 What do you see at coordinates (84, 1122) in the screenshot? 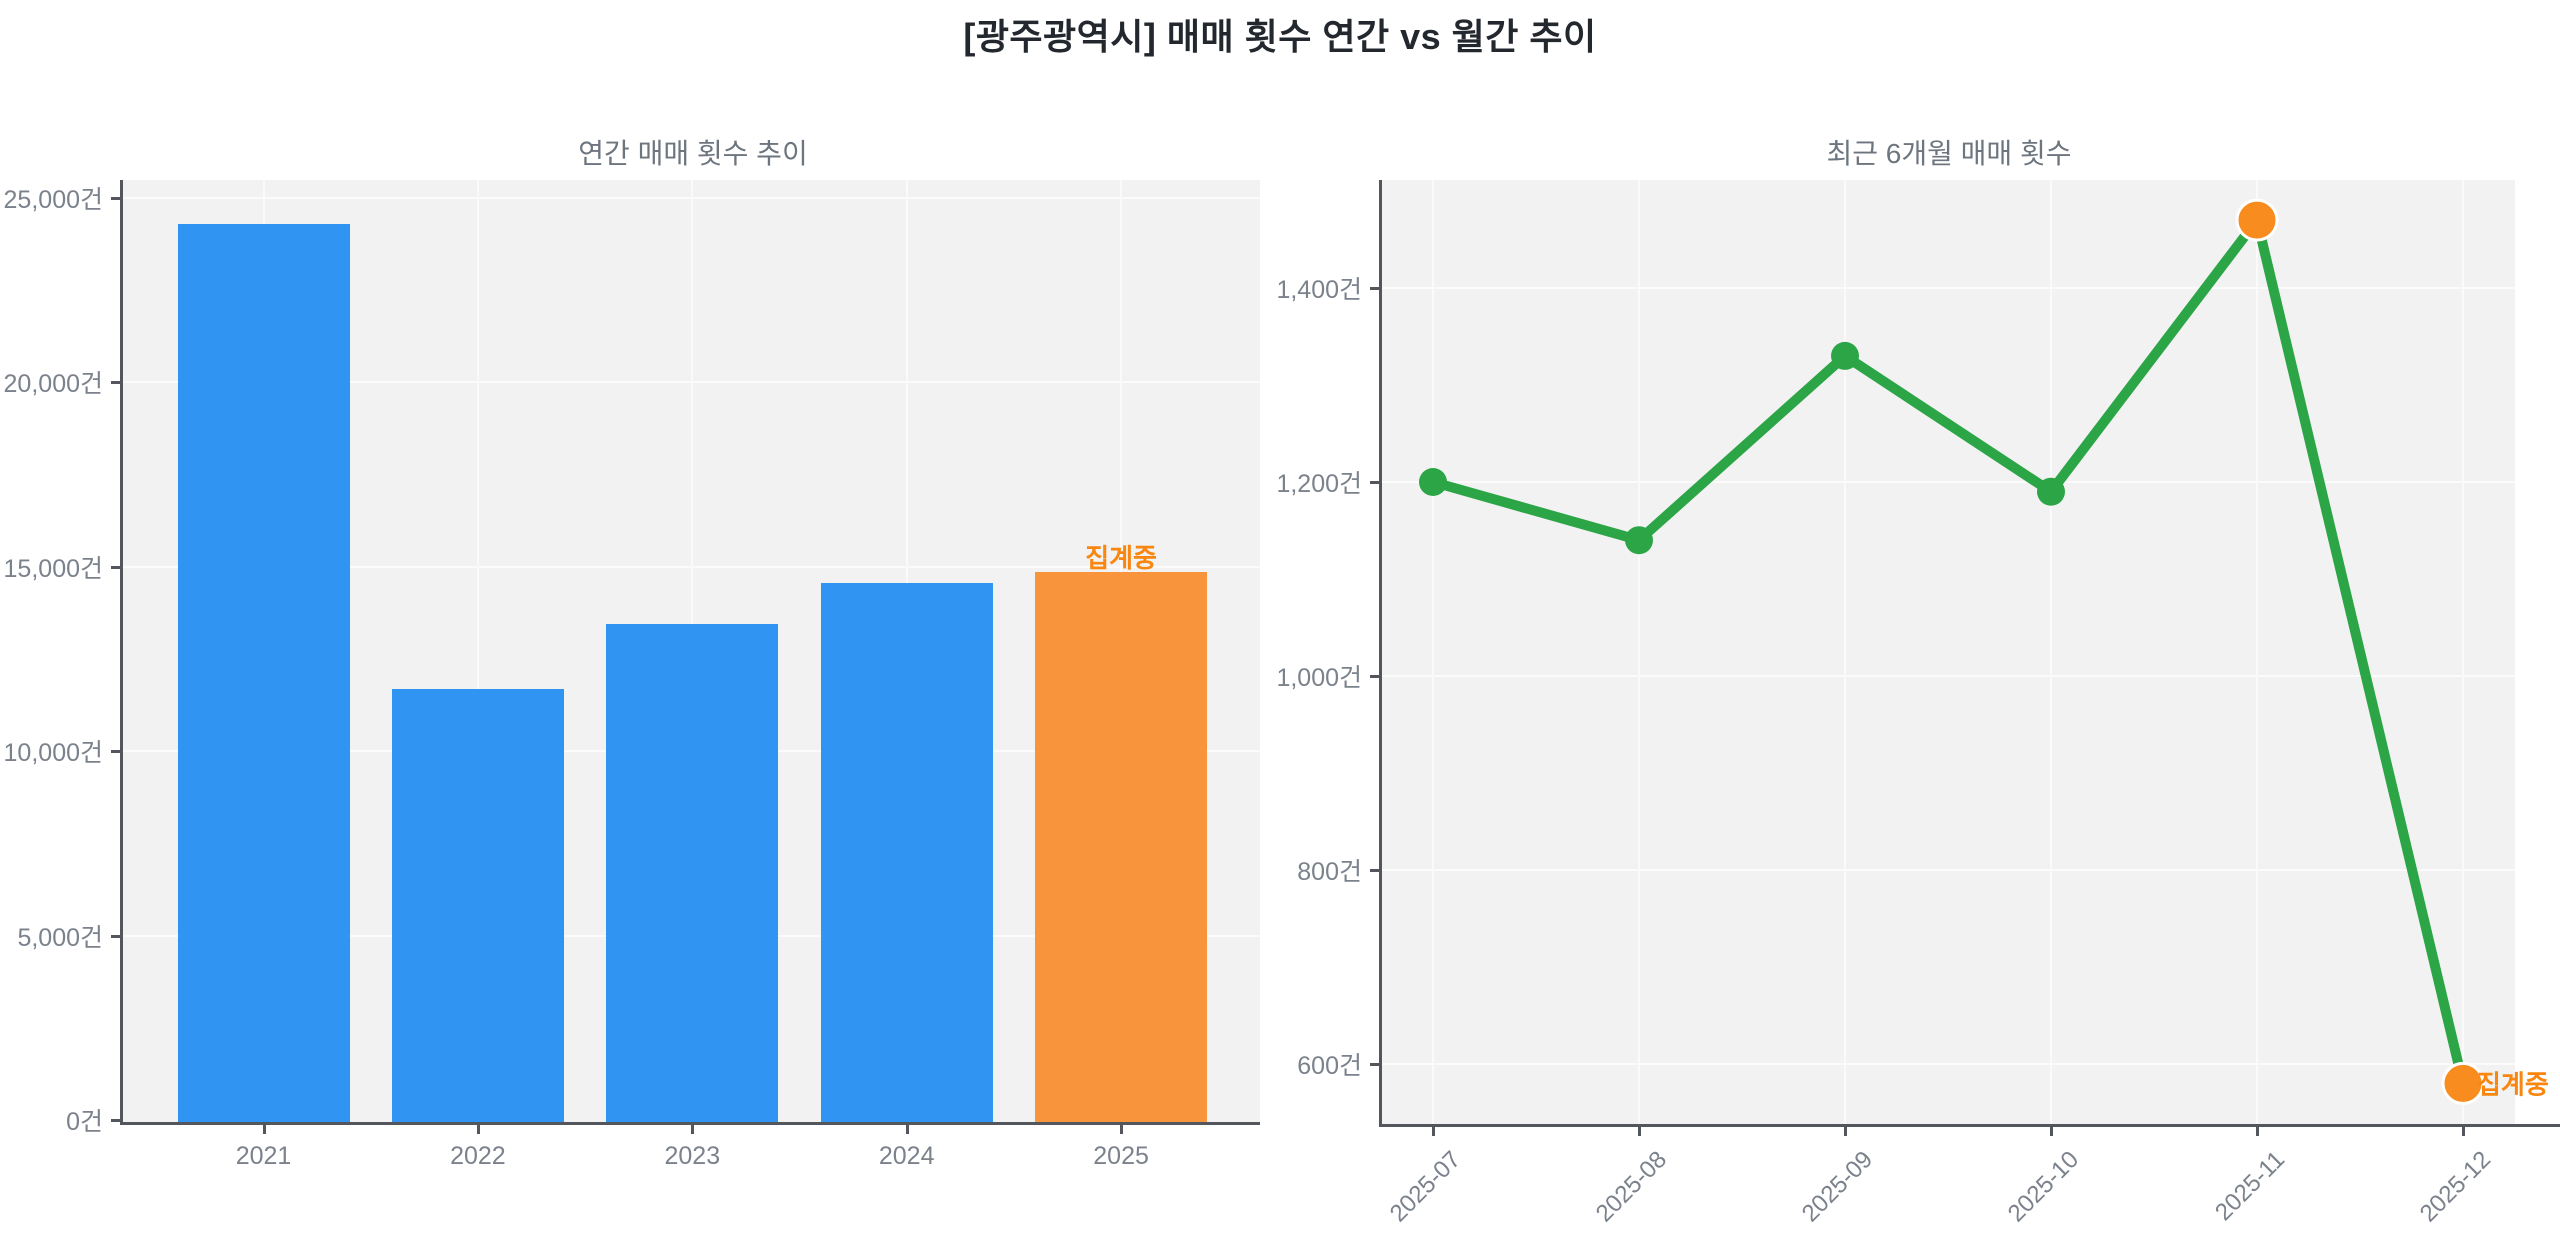
I see `y-tick-label: 0건` at bounding box center [84, 1122].